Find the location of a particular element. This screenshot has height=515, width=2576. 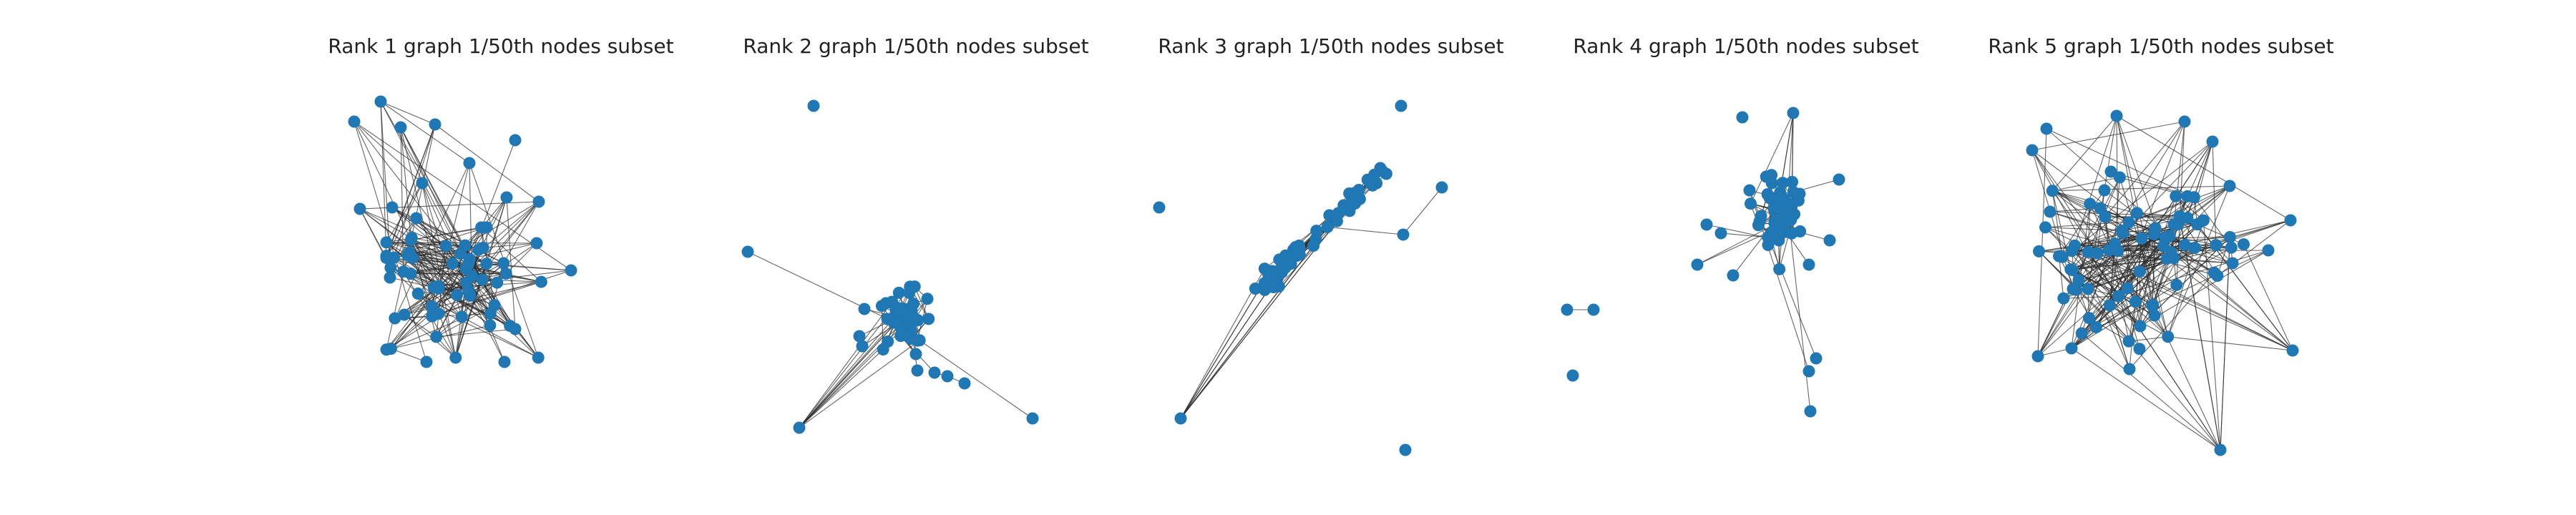

node-layer is located at coordinates (462, 232).